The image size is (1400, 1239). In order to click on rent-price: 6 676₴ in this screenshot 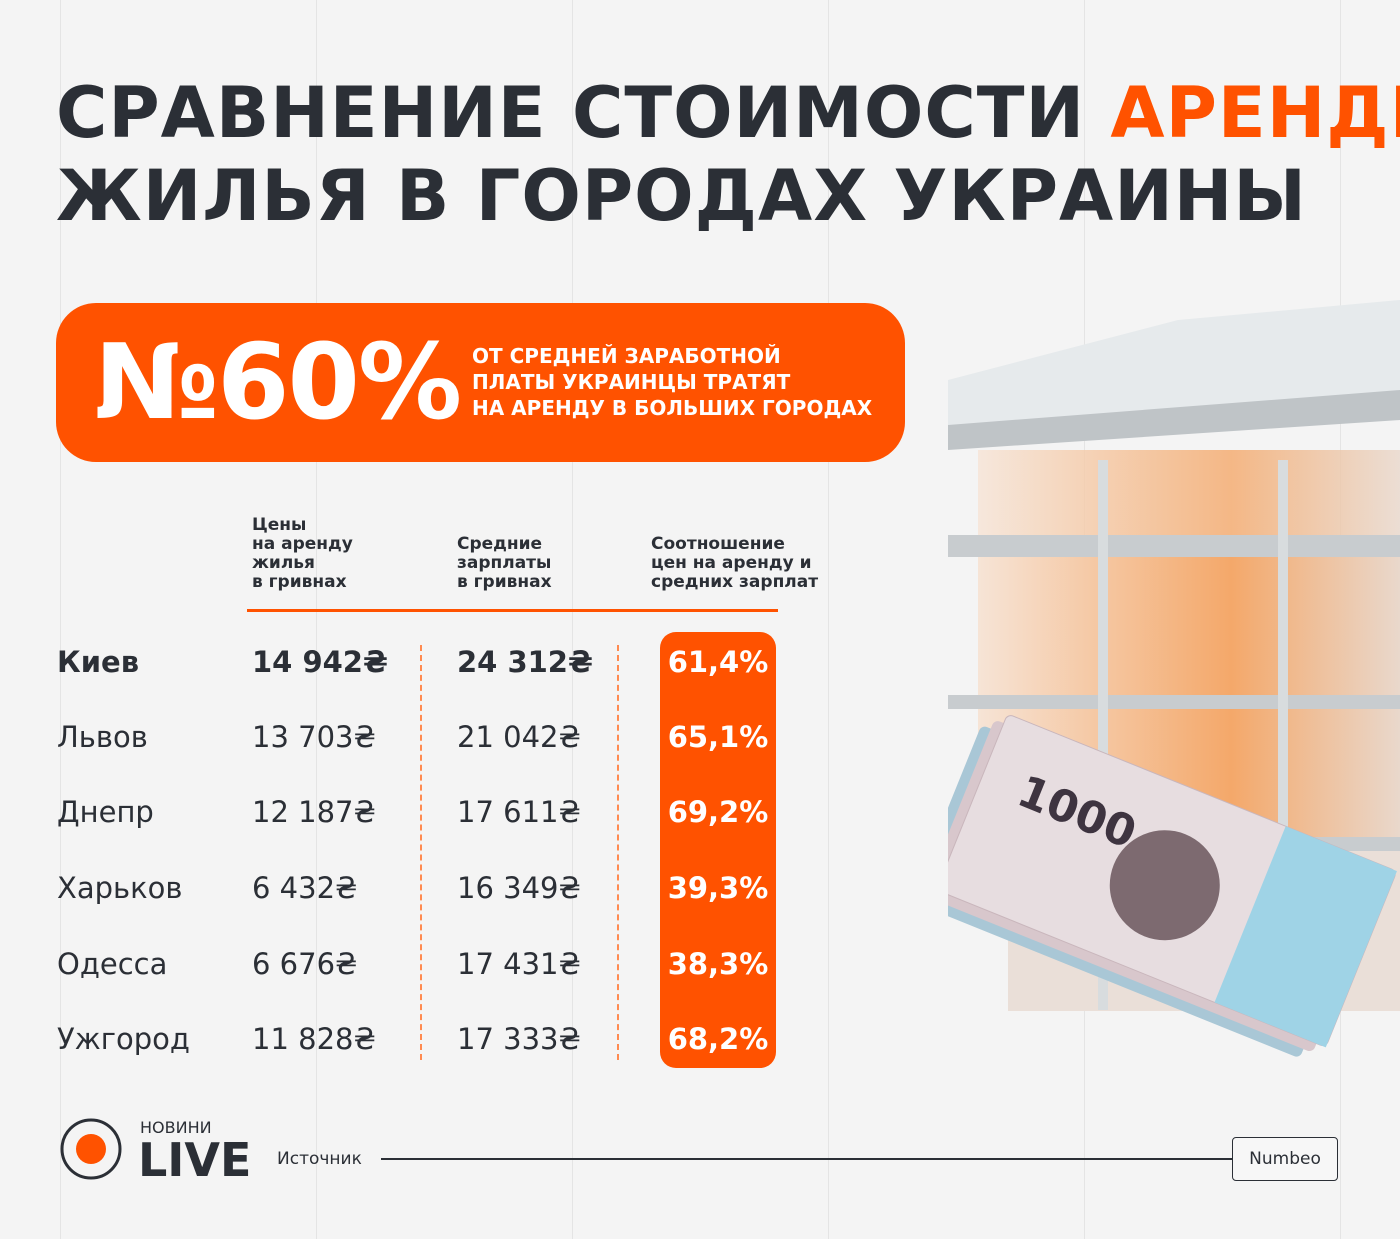, I will do `click(305, 964)`.